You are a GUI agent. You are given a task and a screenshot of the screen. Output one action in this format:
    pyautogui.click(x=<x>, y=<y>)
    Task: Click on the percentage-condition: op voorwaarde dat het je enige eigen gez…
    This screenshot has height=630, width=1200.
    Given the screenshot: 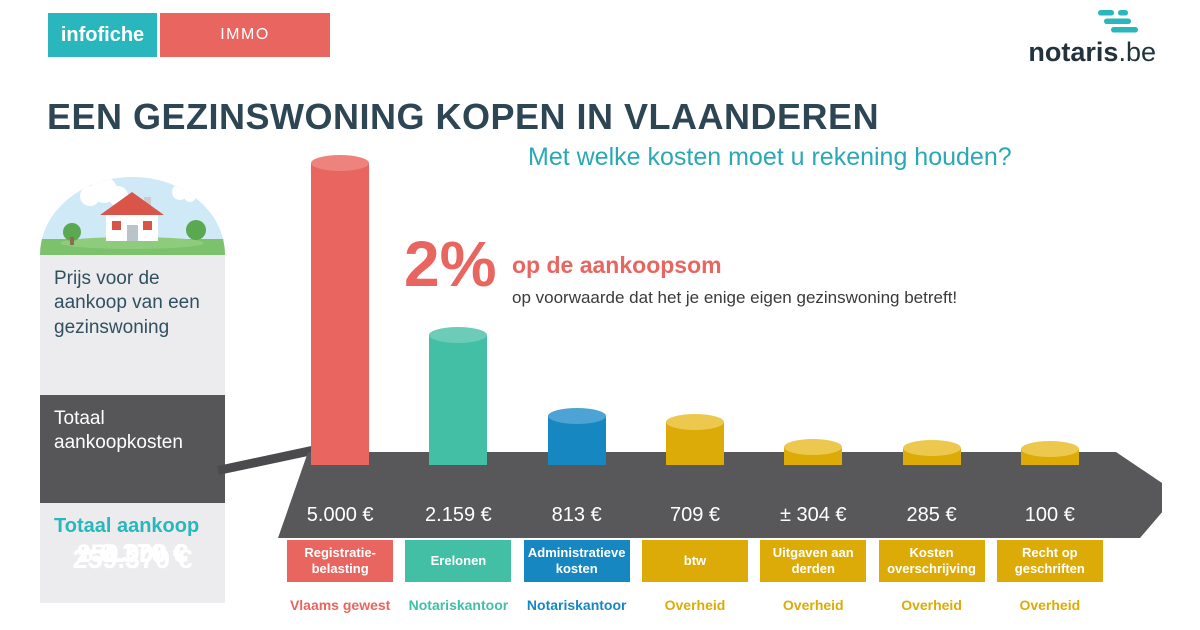 What is the action you would take?
    pyautogui.click(x=735, y=297)
    